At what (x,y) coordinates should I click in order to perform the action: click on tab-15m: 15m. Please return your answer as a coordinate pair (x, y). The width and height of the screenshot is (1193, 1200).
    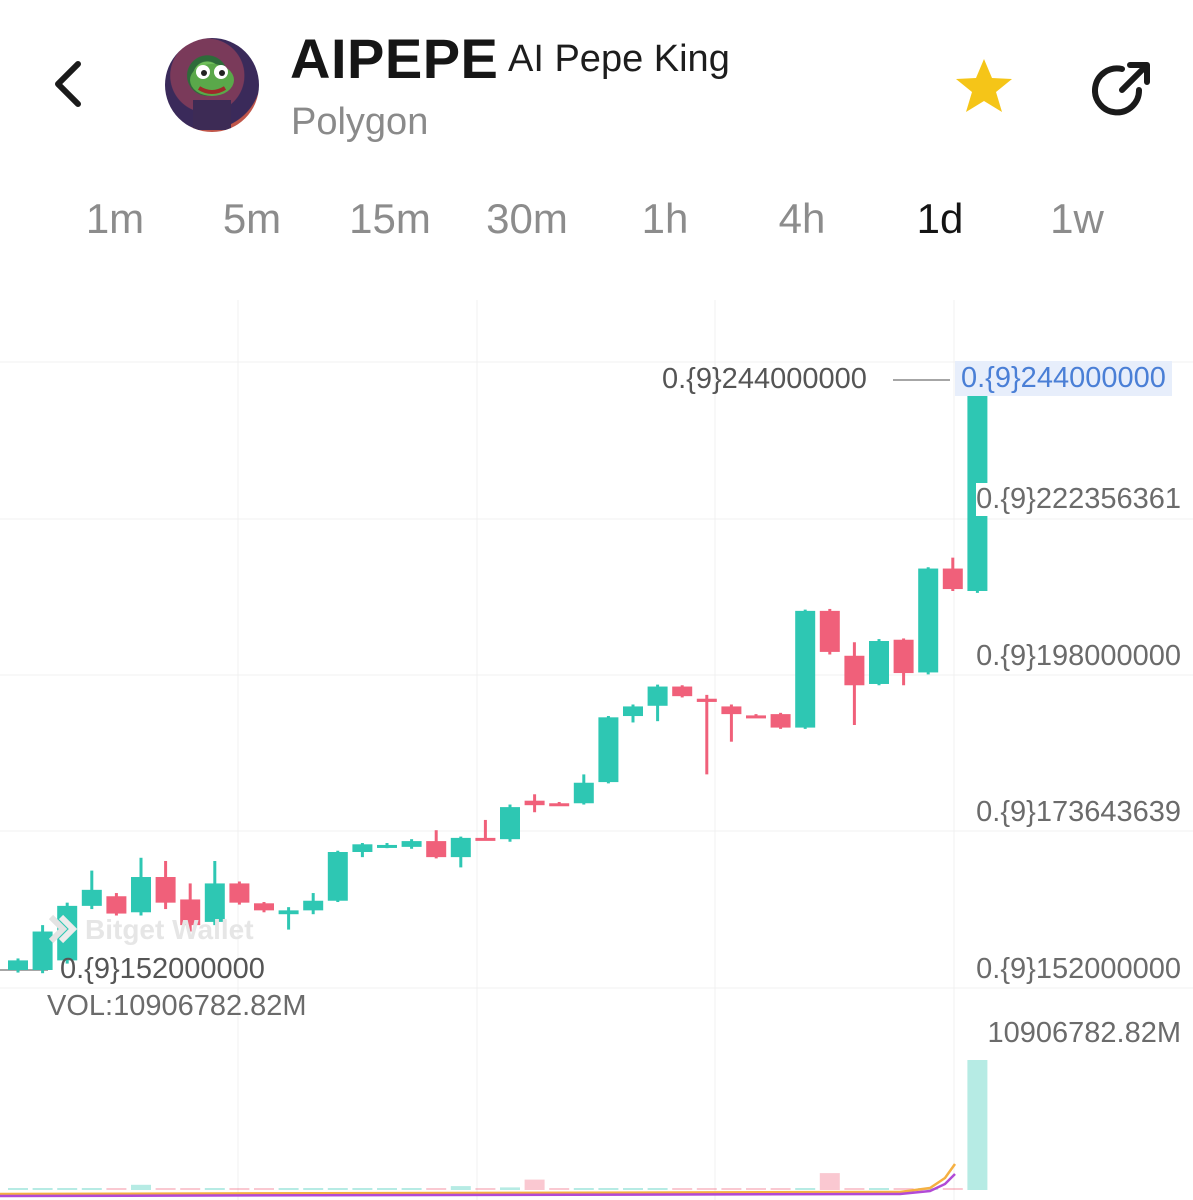
    Looking at the image, I should click on (390, 218).